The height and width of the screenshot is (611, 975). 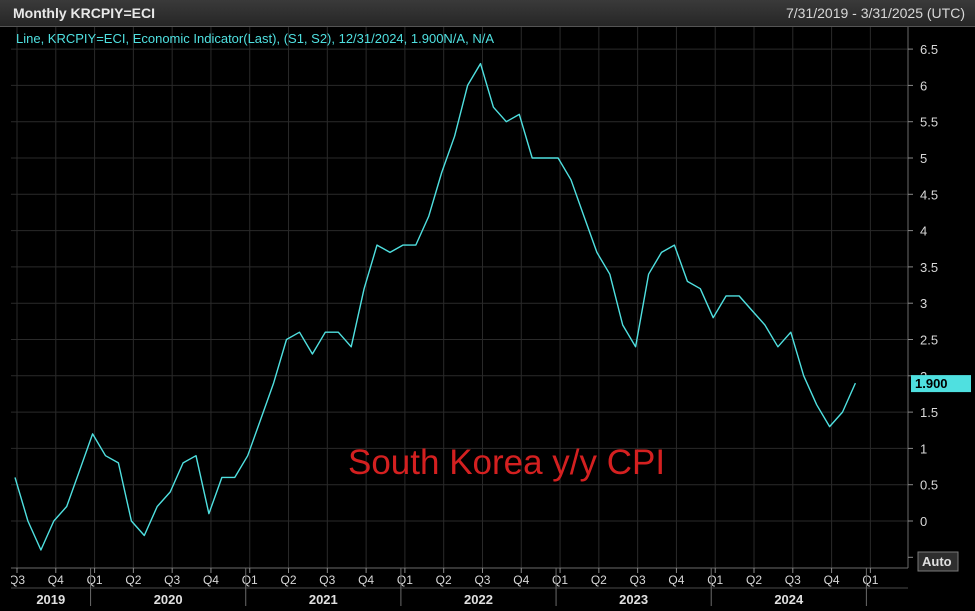 What do you see at coordinates (929, 267) in the screenshot?
I see `y-tick-label: 3.5` at bounding box center [929, 267].